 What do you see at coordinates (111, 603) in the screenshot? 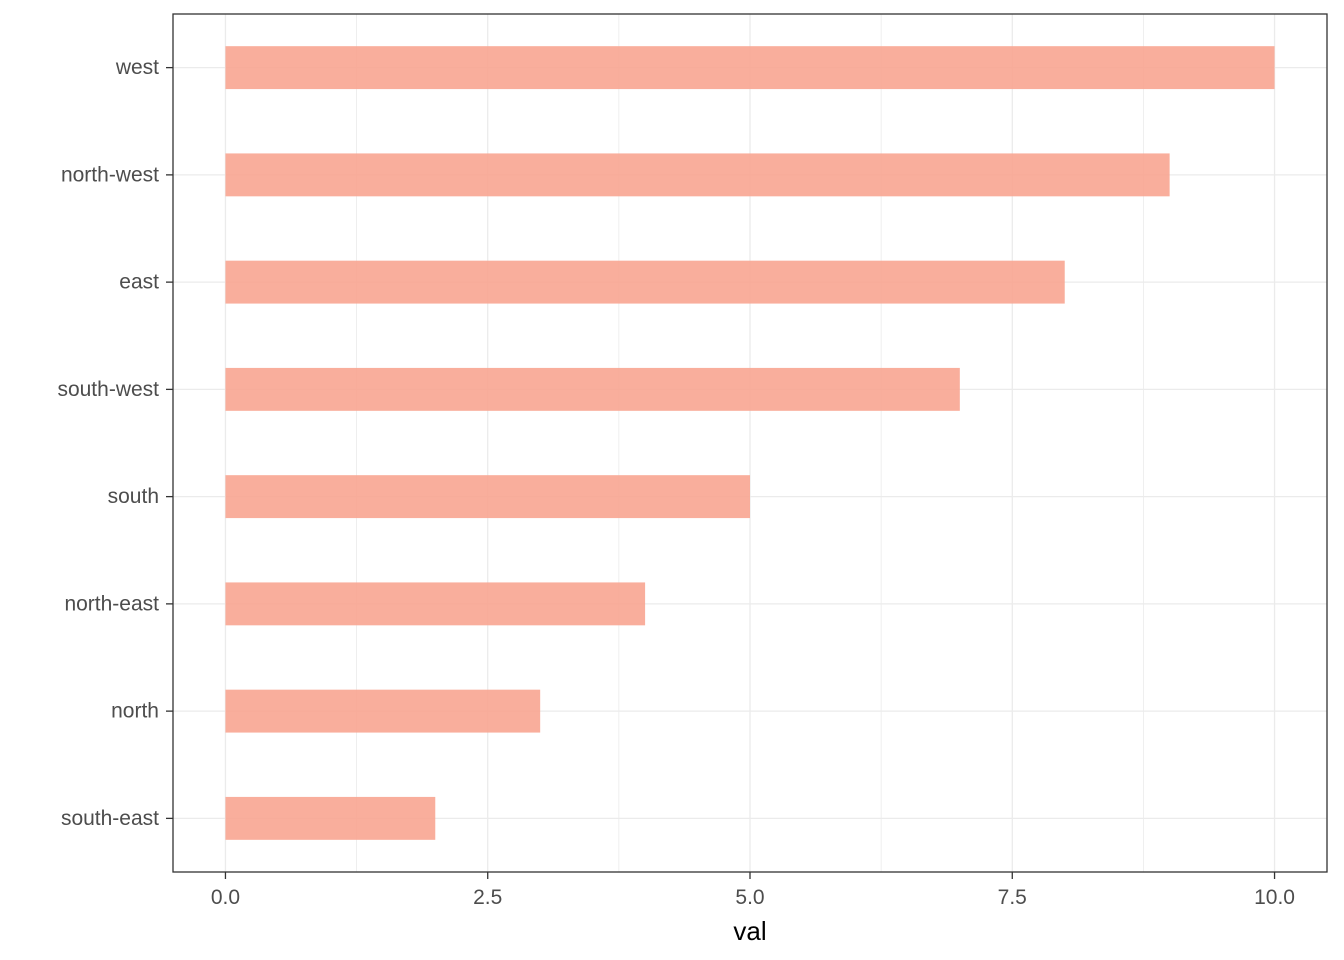
I see `y-tick-label: north-east` at bounding box center [111, 603].